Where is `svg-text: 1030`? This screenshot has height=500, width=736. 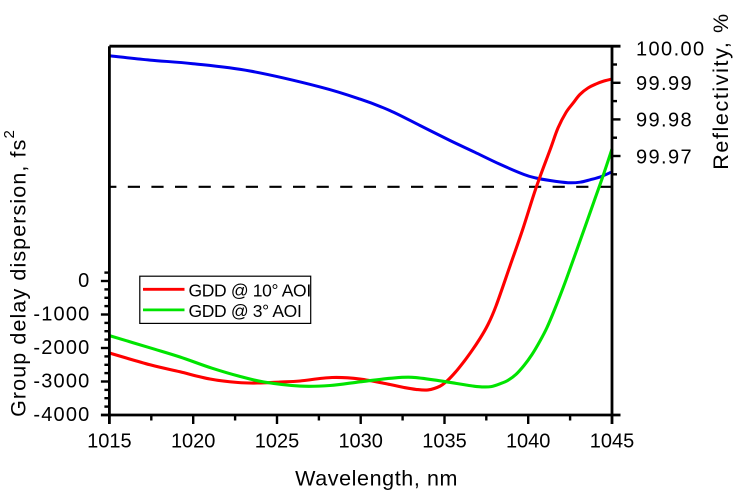
svg-text: 1030 is located at coordinates (360, 441).